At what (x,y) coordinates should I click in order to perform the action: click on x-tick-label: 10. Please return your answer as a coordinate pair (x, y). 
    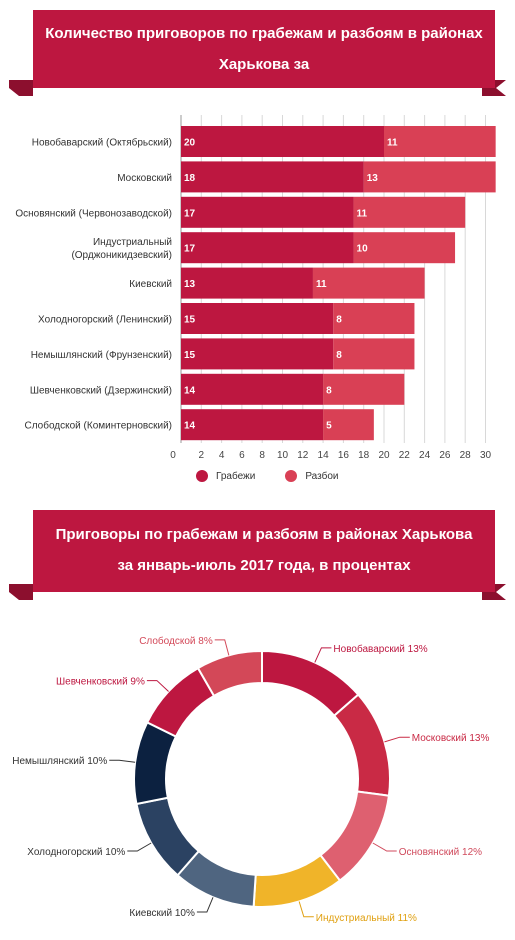
    Looking at the image, I should click on (283, 455).